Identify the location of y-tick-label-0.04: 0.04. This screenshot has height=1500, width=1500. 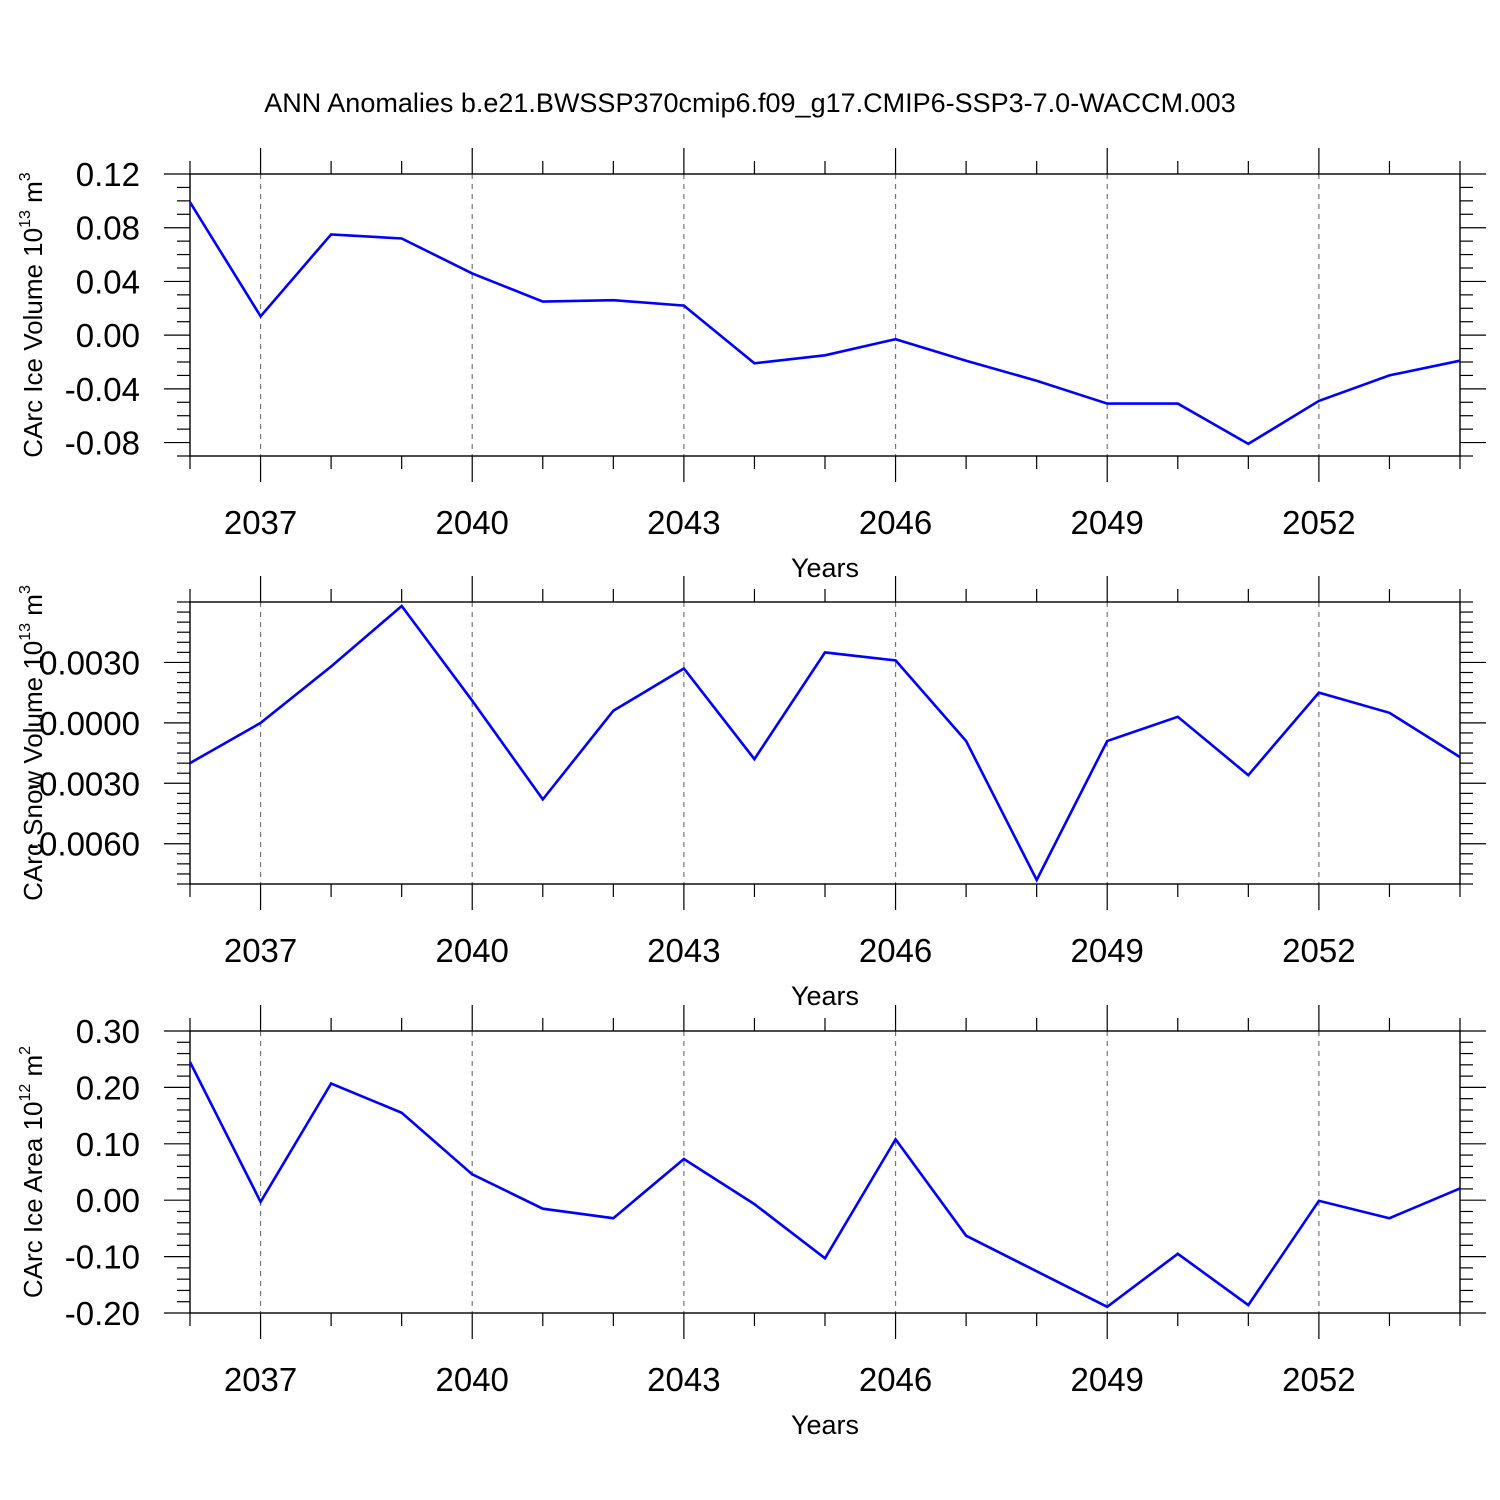
(108, 281).